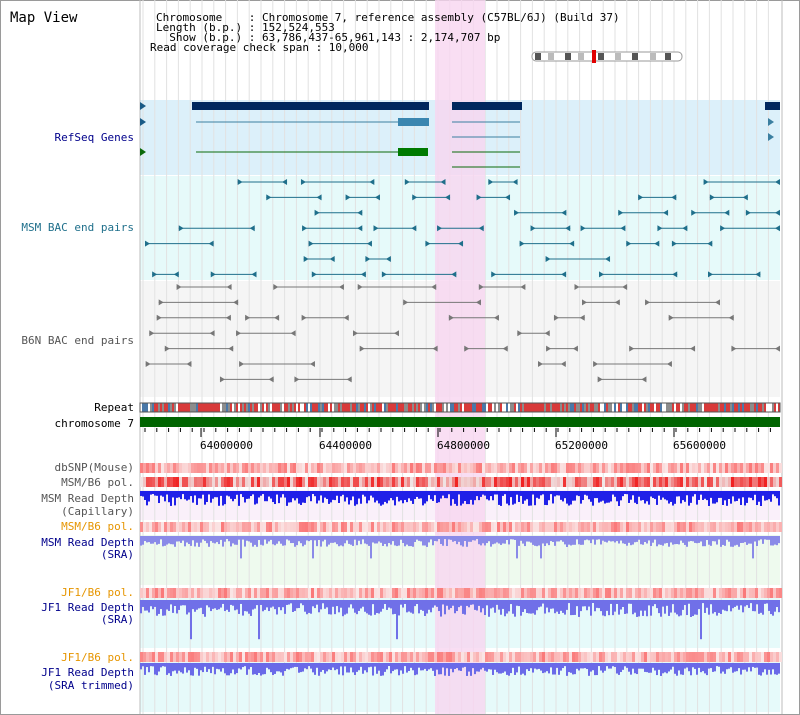 The image size is (800, 715). I want to click on msm-b6-pol-sra-label: MSM/B6 pol., so click(97, 526).